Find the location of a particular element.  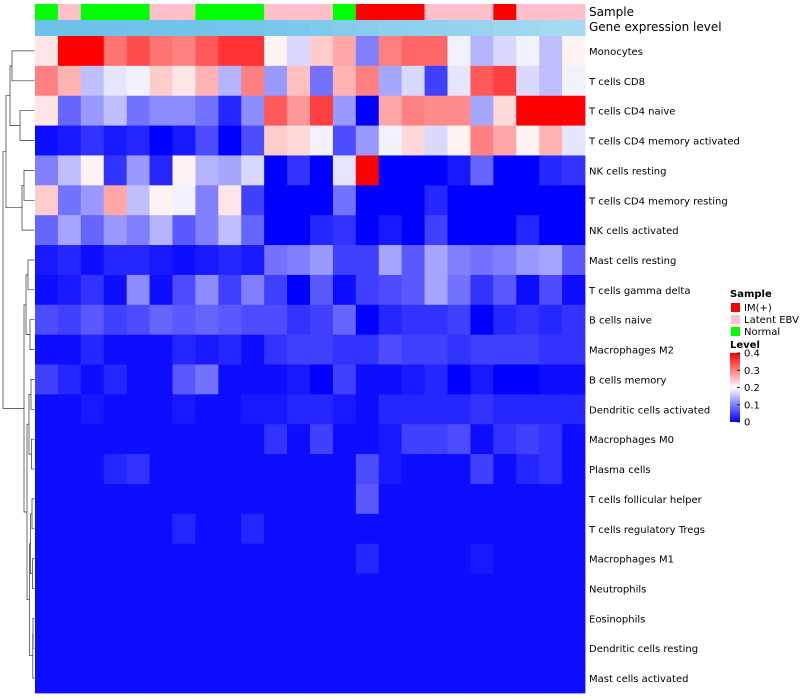

row-label: Plasma cells is located at coordinates (620, 470).